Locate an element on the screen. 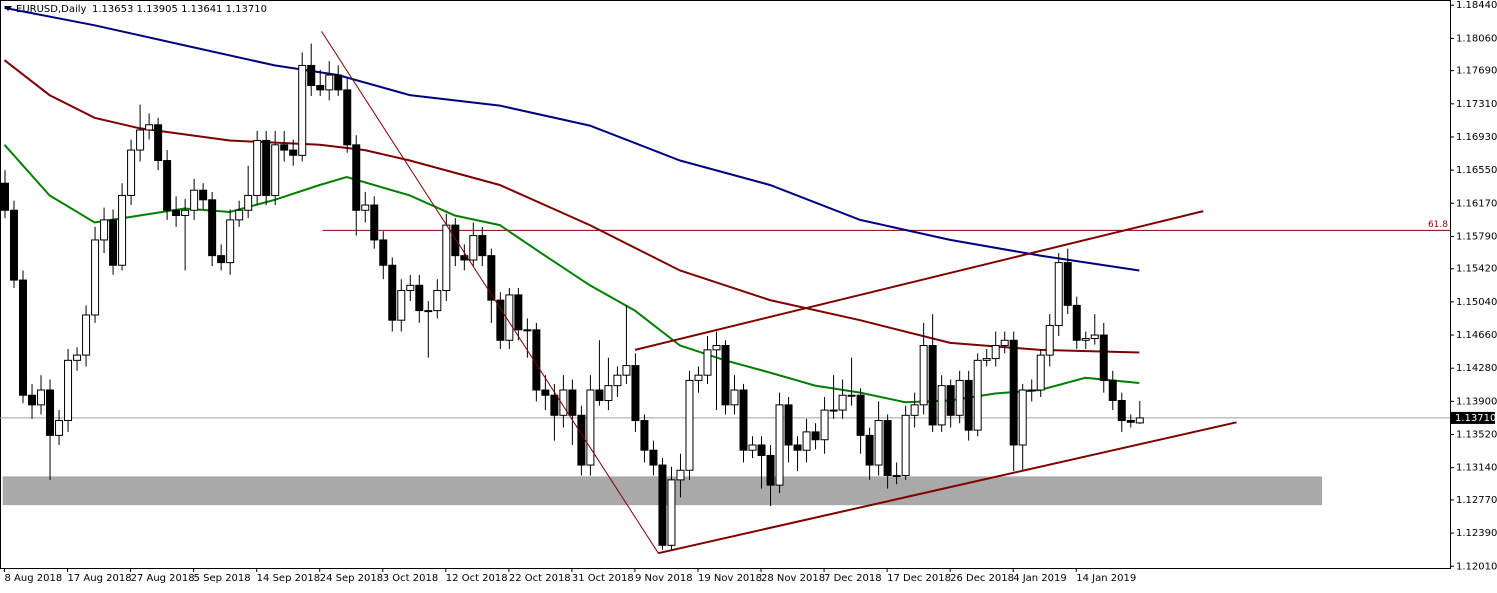 This screenshot has height=593, width=1497. ohlc-readout: 1.13653 1.13905 1.13641 1.13710 is located at coordinates (179, 9).